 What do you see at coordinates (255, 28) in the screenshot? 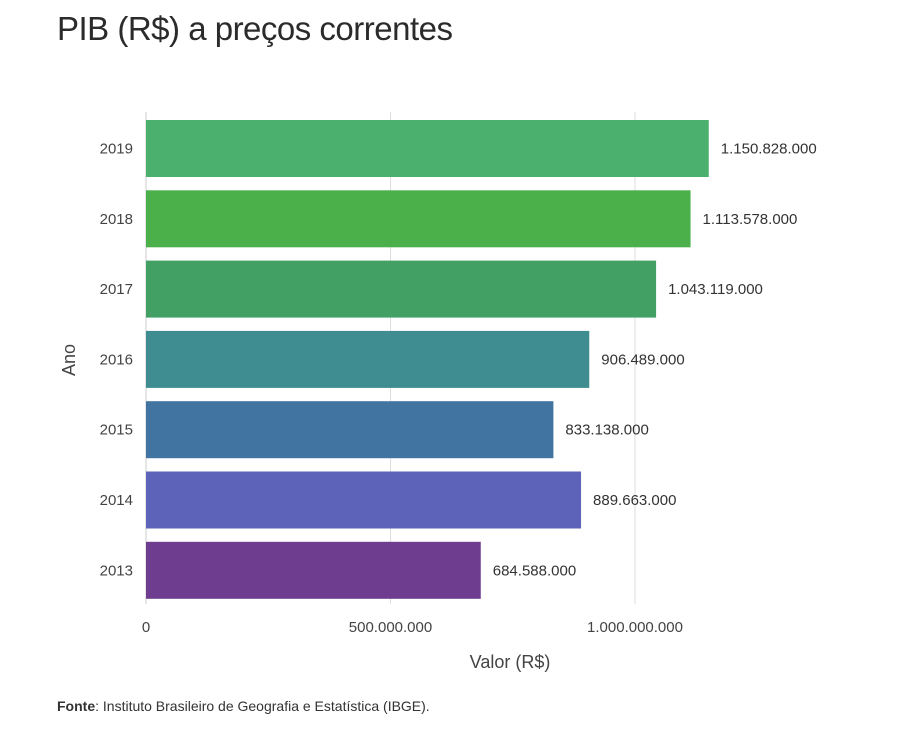
I see `chart-title: PIB (R$) a preços correntes` at bounding box center [255, 28].